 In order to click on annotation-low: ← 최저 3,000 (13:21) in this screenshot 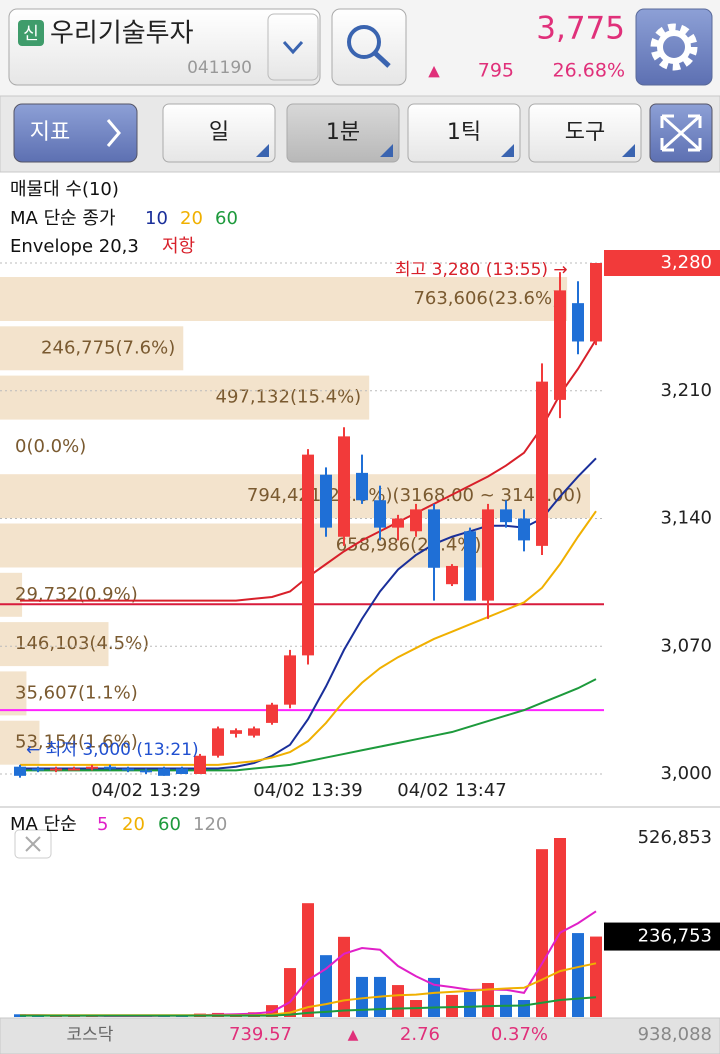, I will do `click(112, 750)`.